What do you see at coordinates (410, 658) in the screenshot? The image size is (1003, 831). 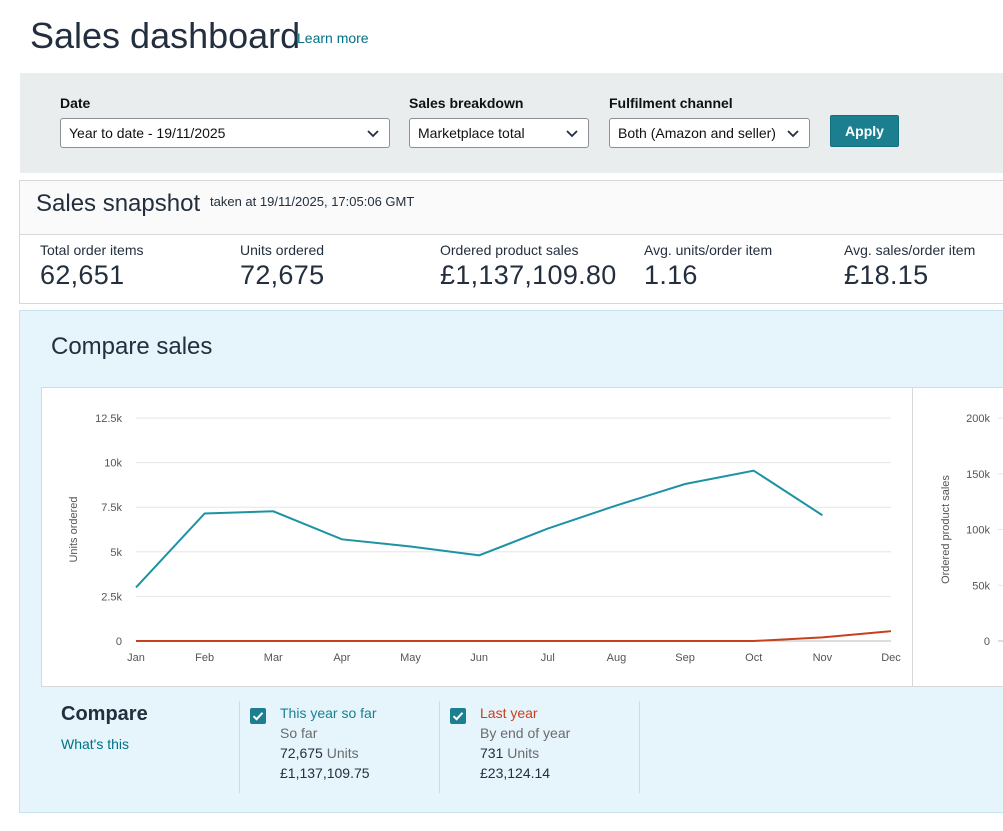 I see `x-tick-label: May` at bounding box center [410, 658].